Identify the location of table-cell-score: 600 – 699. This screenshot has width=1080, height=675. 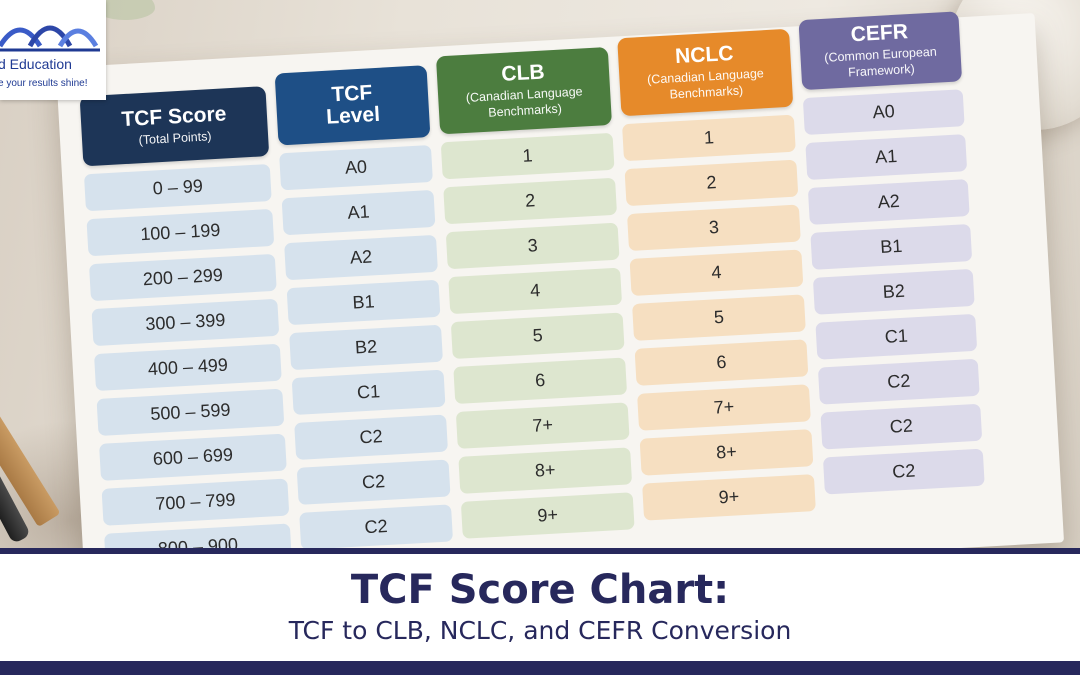
(193, 457).